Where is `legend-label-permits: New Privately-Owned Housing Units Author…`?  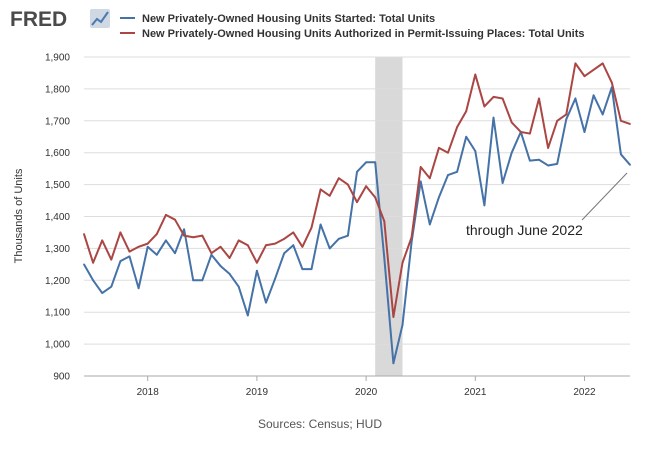
legend-label-permits: New Privately-Owned Housing Units Author… is located at coordinates (363, 34).